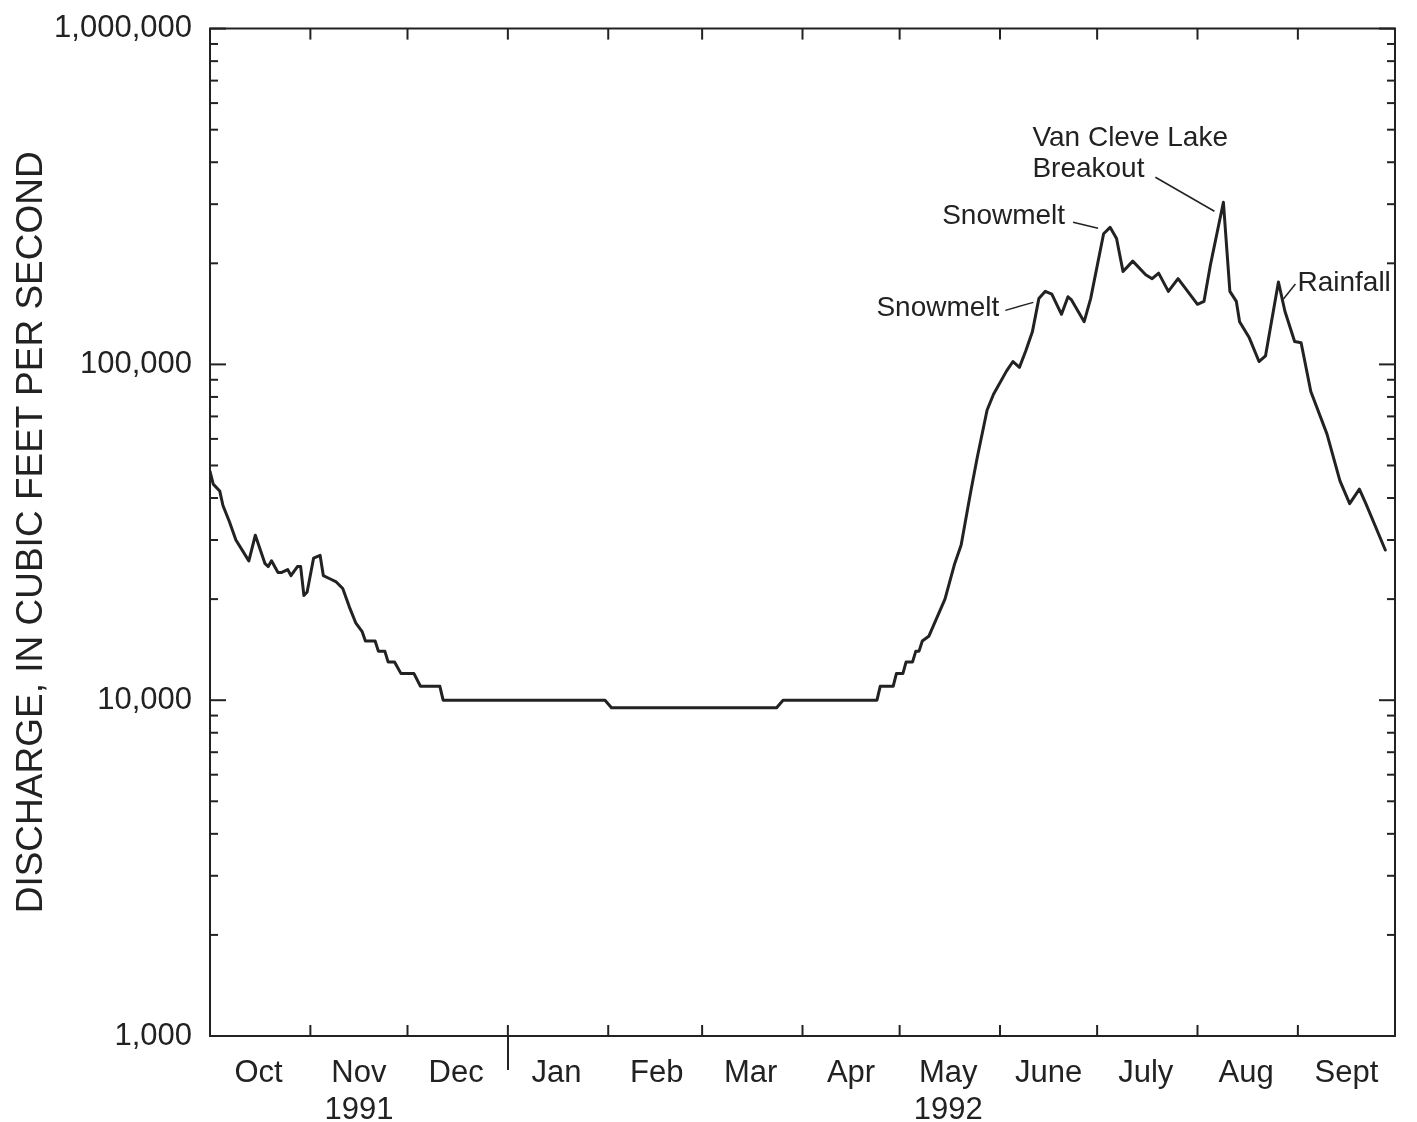 This screenshot has width=1417, height=1122. Describe the element at coordinates (1048, 1072) in the screenshot. I see `x-tick-label: June` at that location.